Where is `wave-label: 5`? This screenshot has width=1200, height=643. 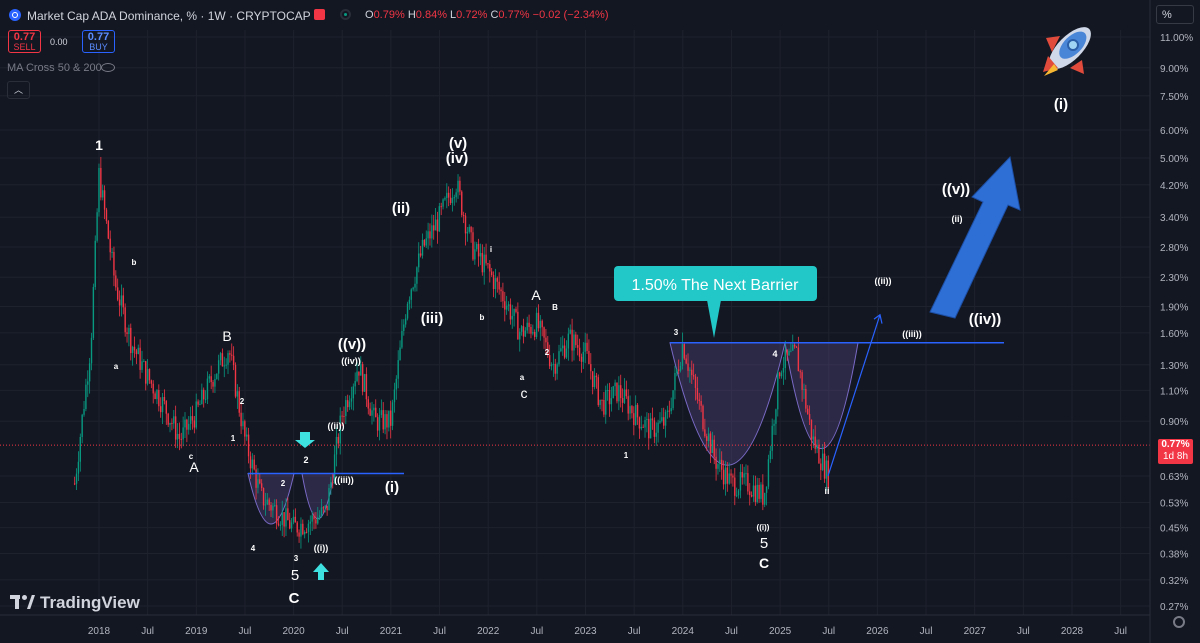
wave-label: 5 is located at coordinates (295, 575).